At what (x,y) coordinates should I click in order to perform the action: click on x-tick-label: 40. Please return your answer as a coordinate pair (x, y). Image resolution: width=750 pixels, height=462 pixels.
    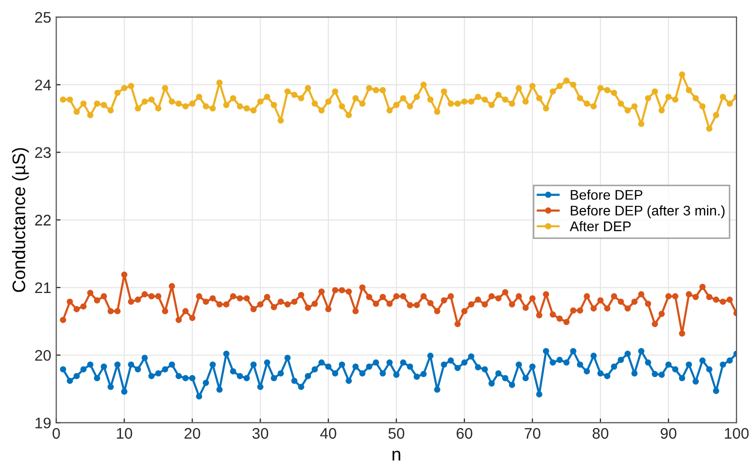
    Looking at the image, I should click on (328, 433).